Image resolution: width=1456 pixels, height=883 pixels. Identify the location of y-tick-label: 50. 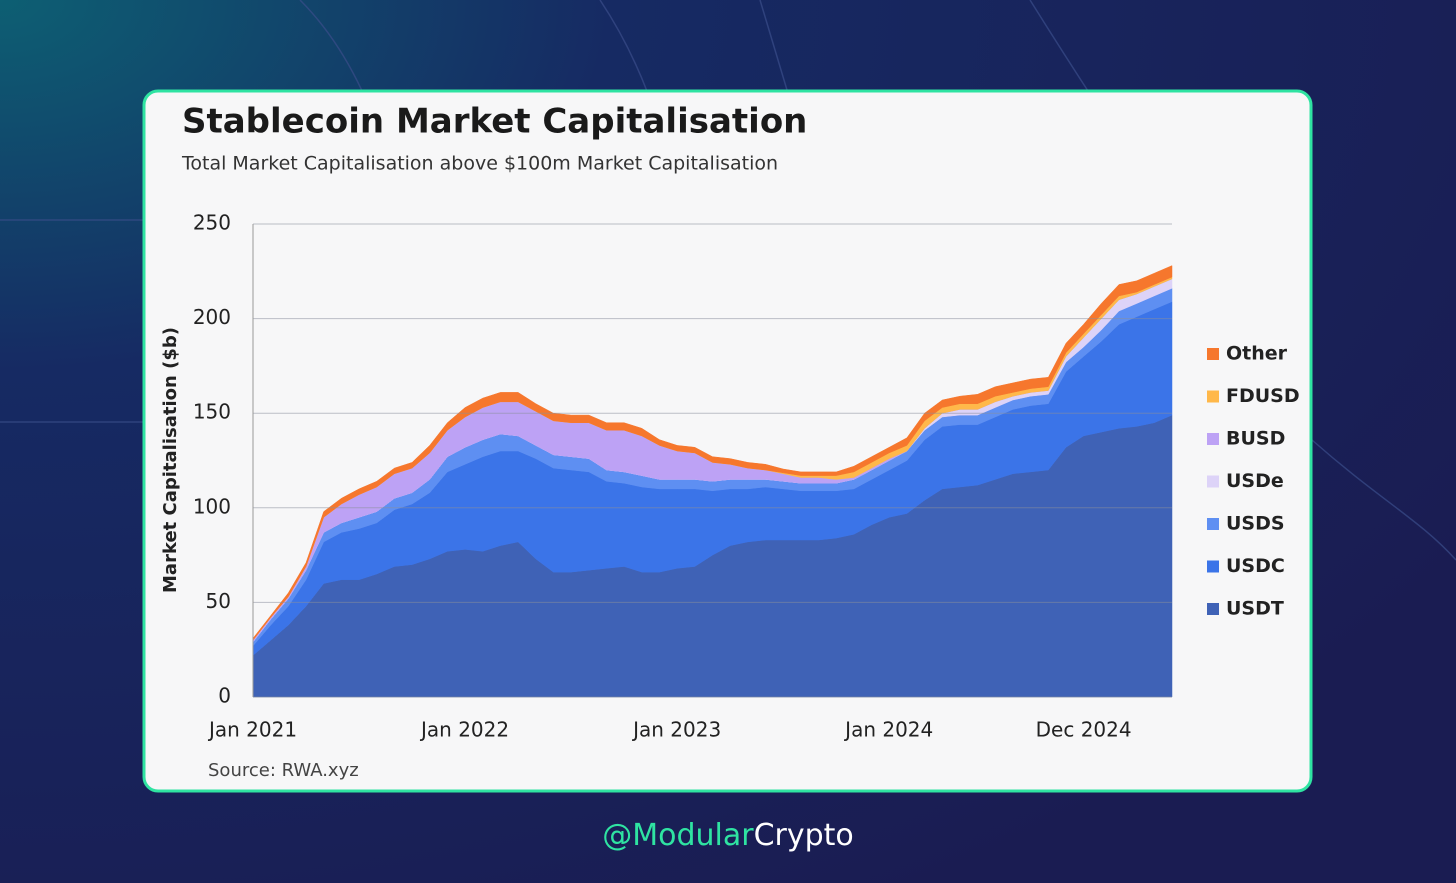
(218, 601).